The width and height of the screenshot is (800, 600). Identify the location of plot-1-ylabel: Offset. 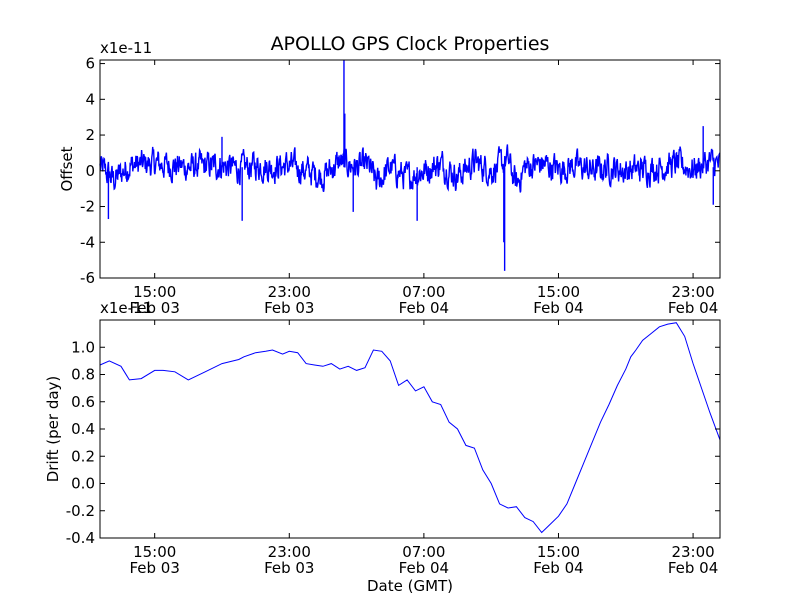
(67, 168).